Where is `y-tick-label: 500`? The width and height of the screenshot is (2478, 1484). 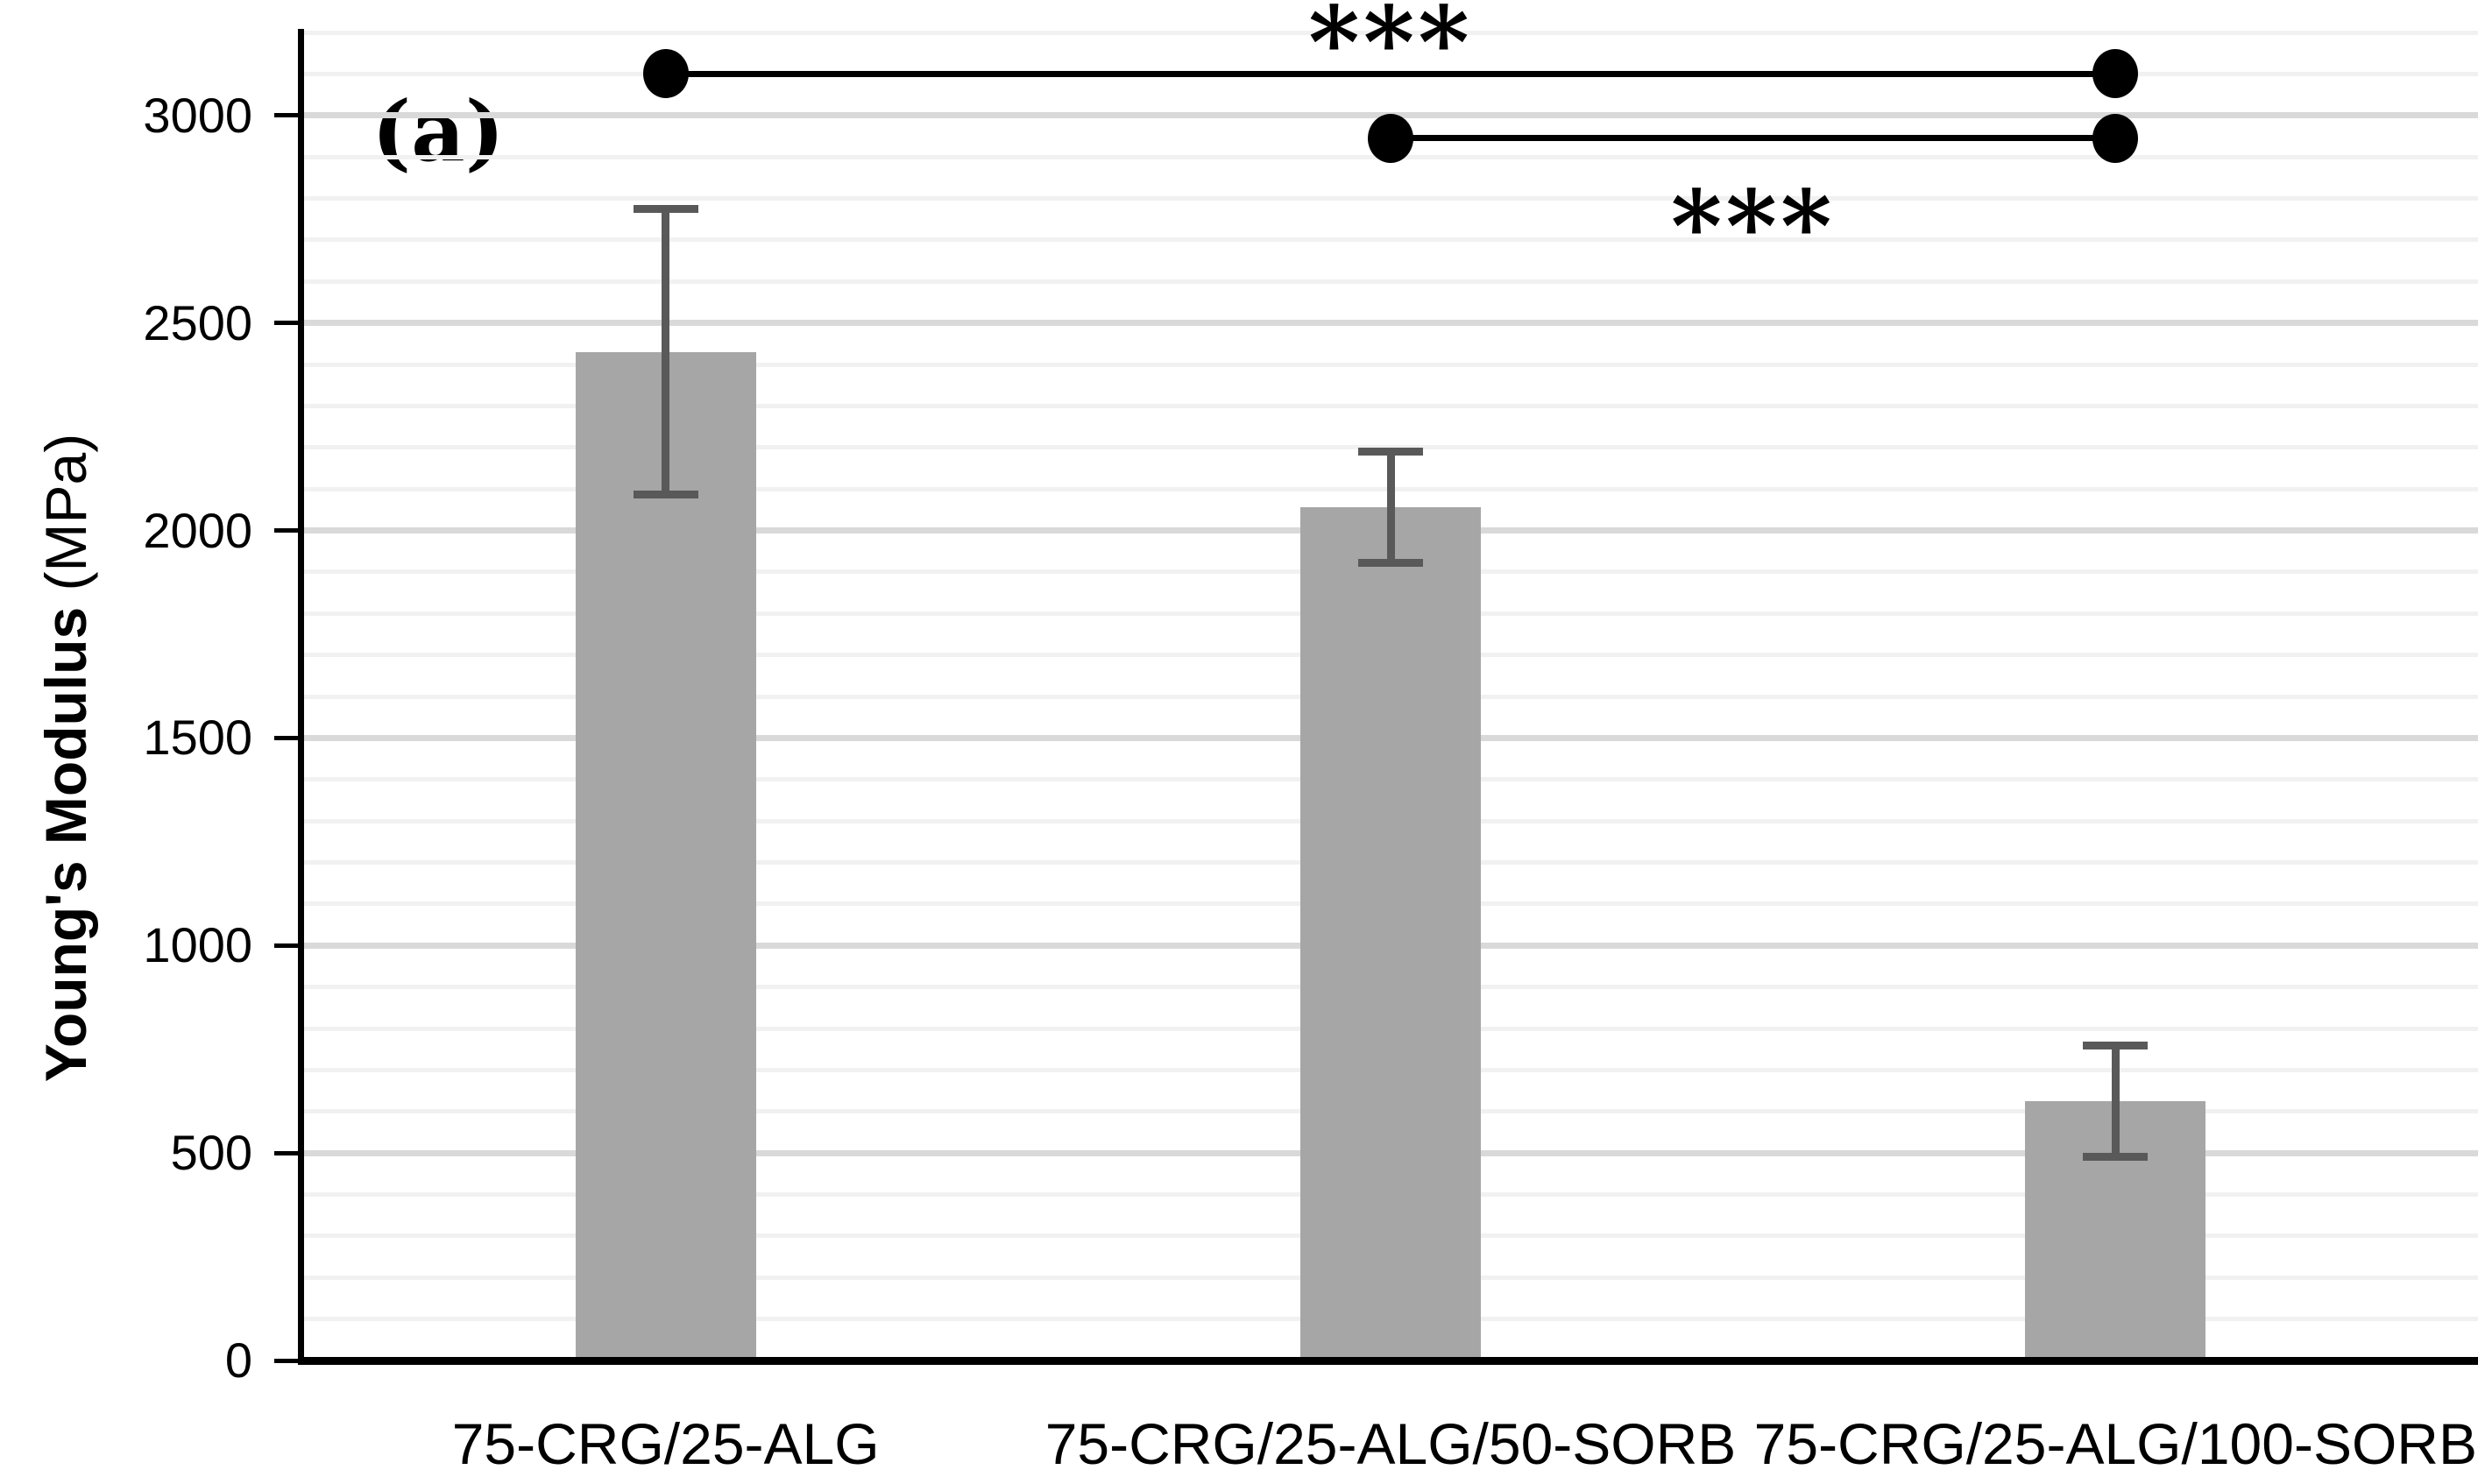
y-tick-label: 500 is located at coordinates (211, 1153).